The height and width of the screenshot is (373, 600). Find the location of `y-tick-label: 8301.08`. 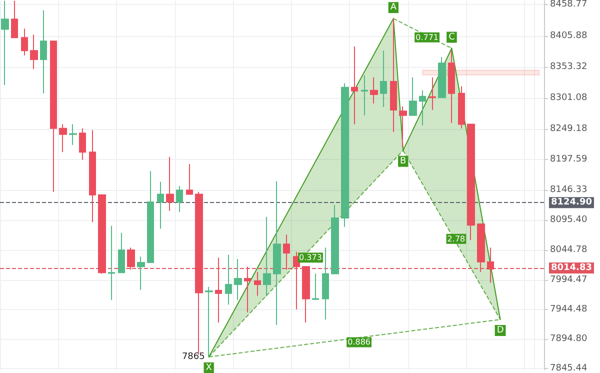

y-tick-label: 8301.08 is located at coordinates (569, 98).